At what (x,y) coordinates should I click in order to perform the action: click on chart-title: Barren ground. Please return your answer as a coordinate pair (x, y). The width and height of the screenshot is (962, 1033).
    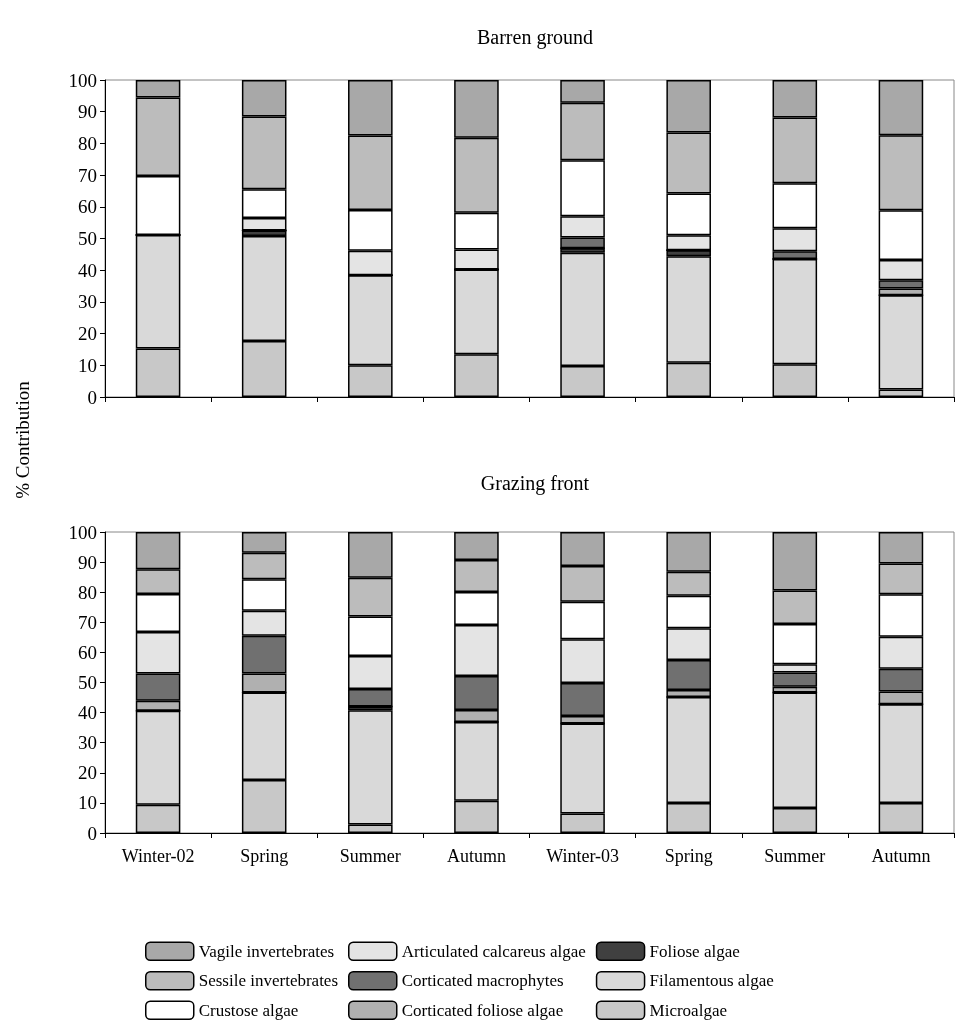
    Looking at the image, I should click on (535, 37).